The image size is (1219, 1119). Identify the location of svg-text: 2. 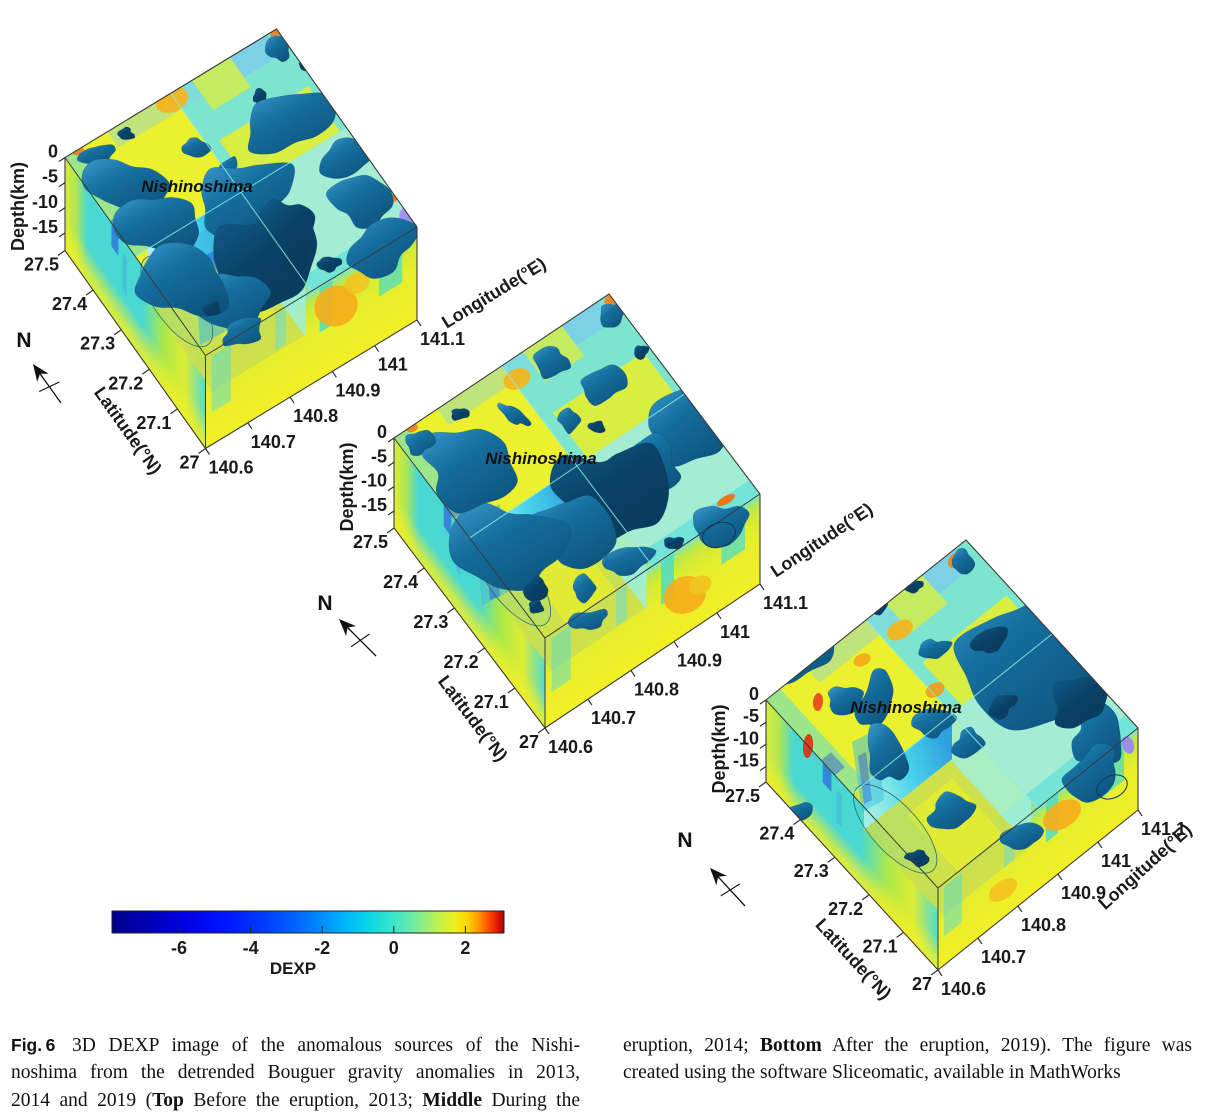
(465, 948).